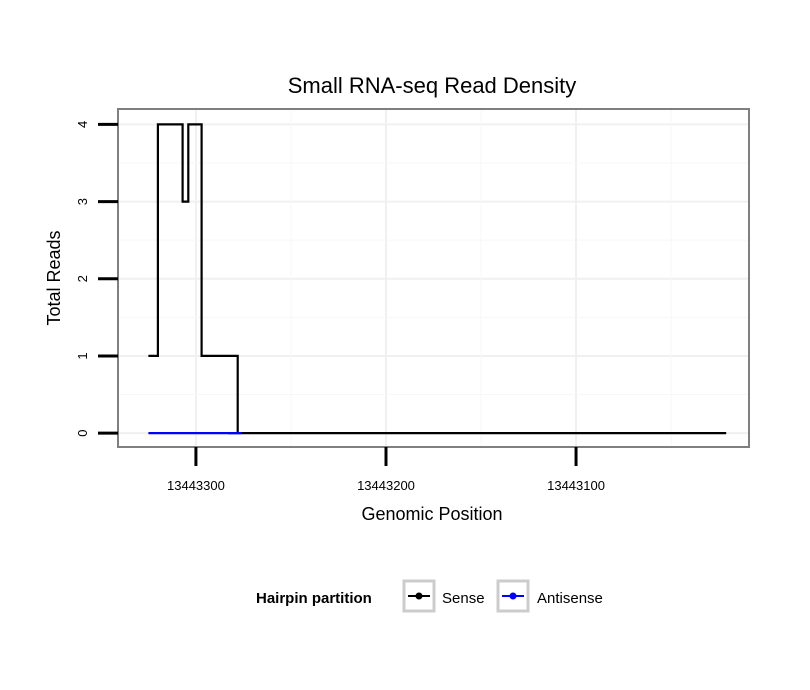 Image resolution: width=810 pixels, height=690 pixels. Describe the element at coordinates (570, 598) in the screenshot. I see `legend-label-antisense: Antisense` at that location.